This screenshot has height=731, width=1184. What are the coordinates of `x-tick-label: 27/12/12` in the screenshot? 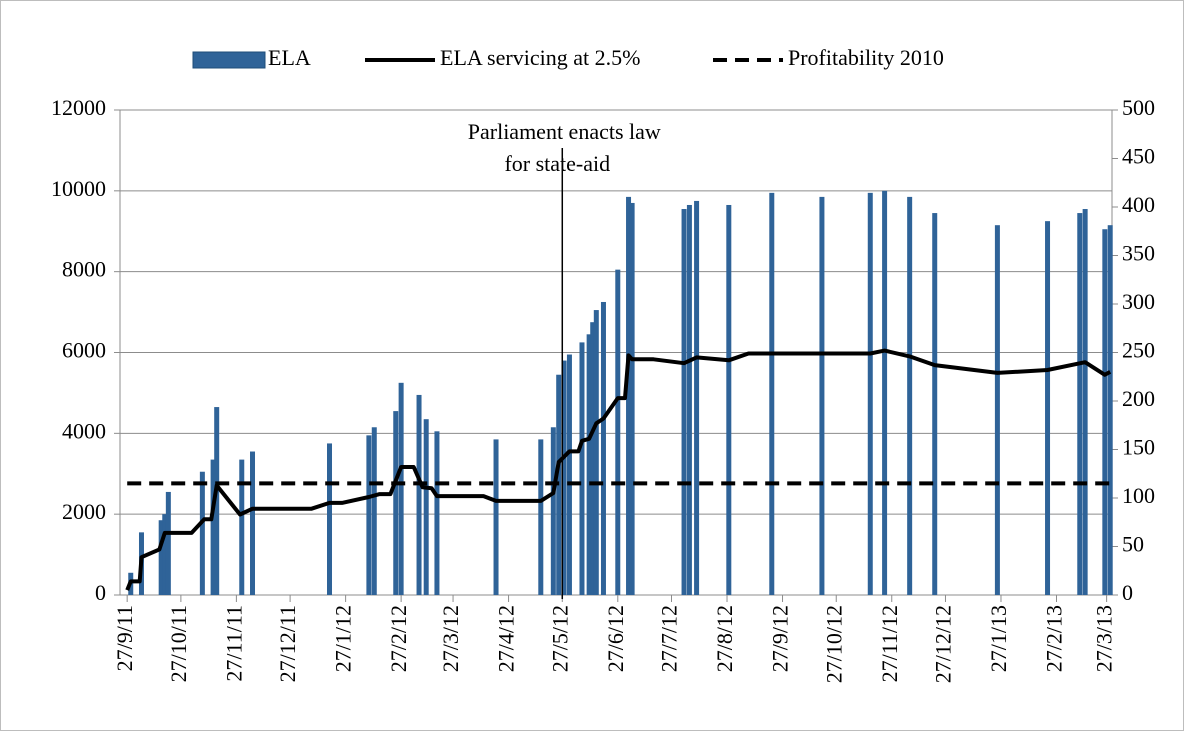 It's located at (943, 644).